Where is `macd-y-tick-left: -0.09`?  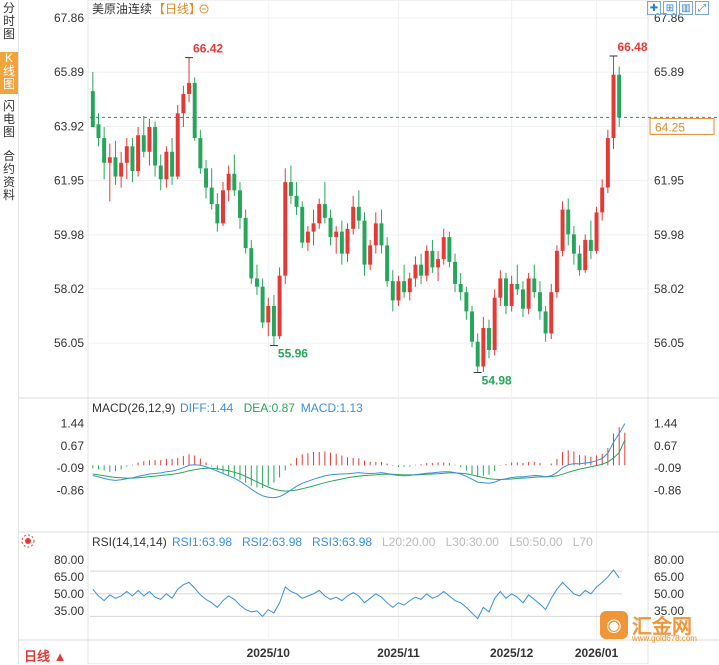 macd-y-tick-left: -0.09 is located at coordinates (71, 468).